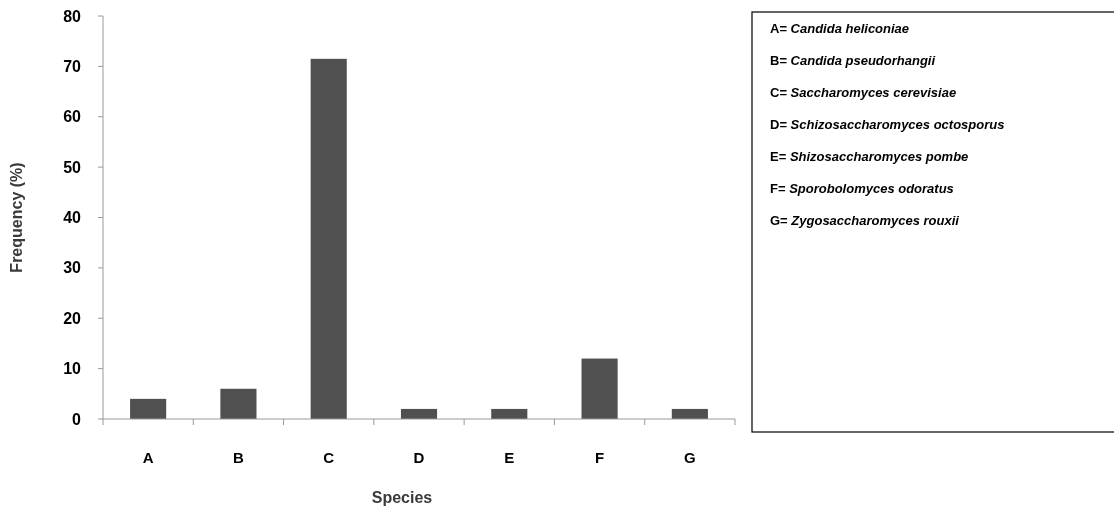  What do you see at coordinates (853, 60) in the screenshot?
I see `text: B= Candida pseudorhangii` at bounding box center [853, 60].